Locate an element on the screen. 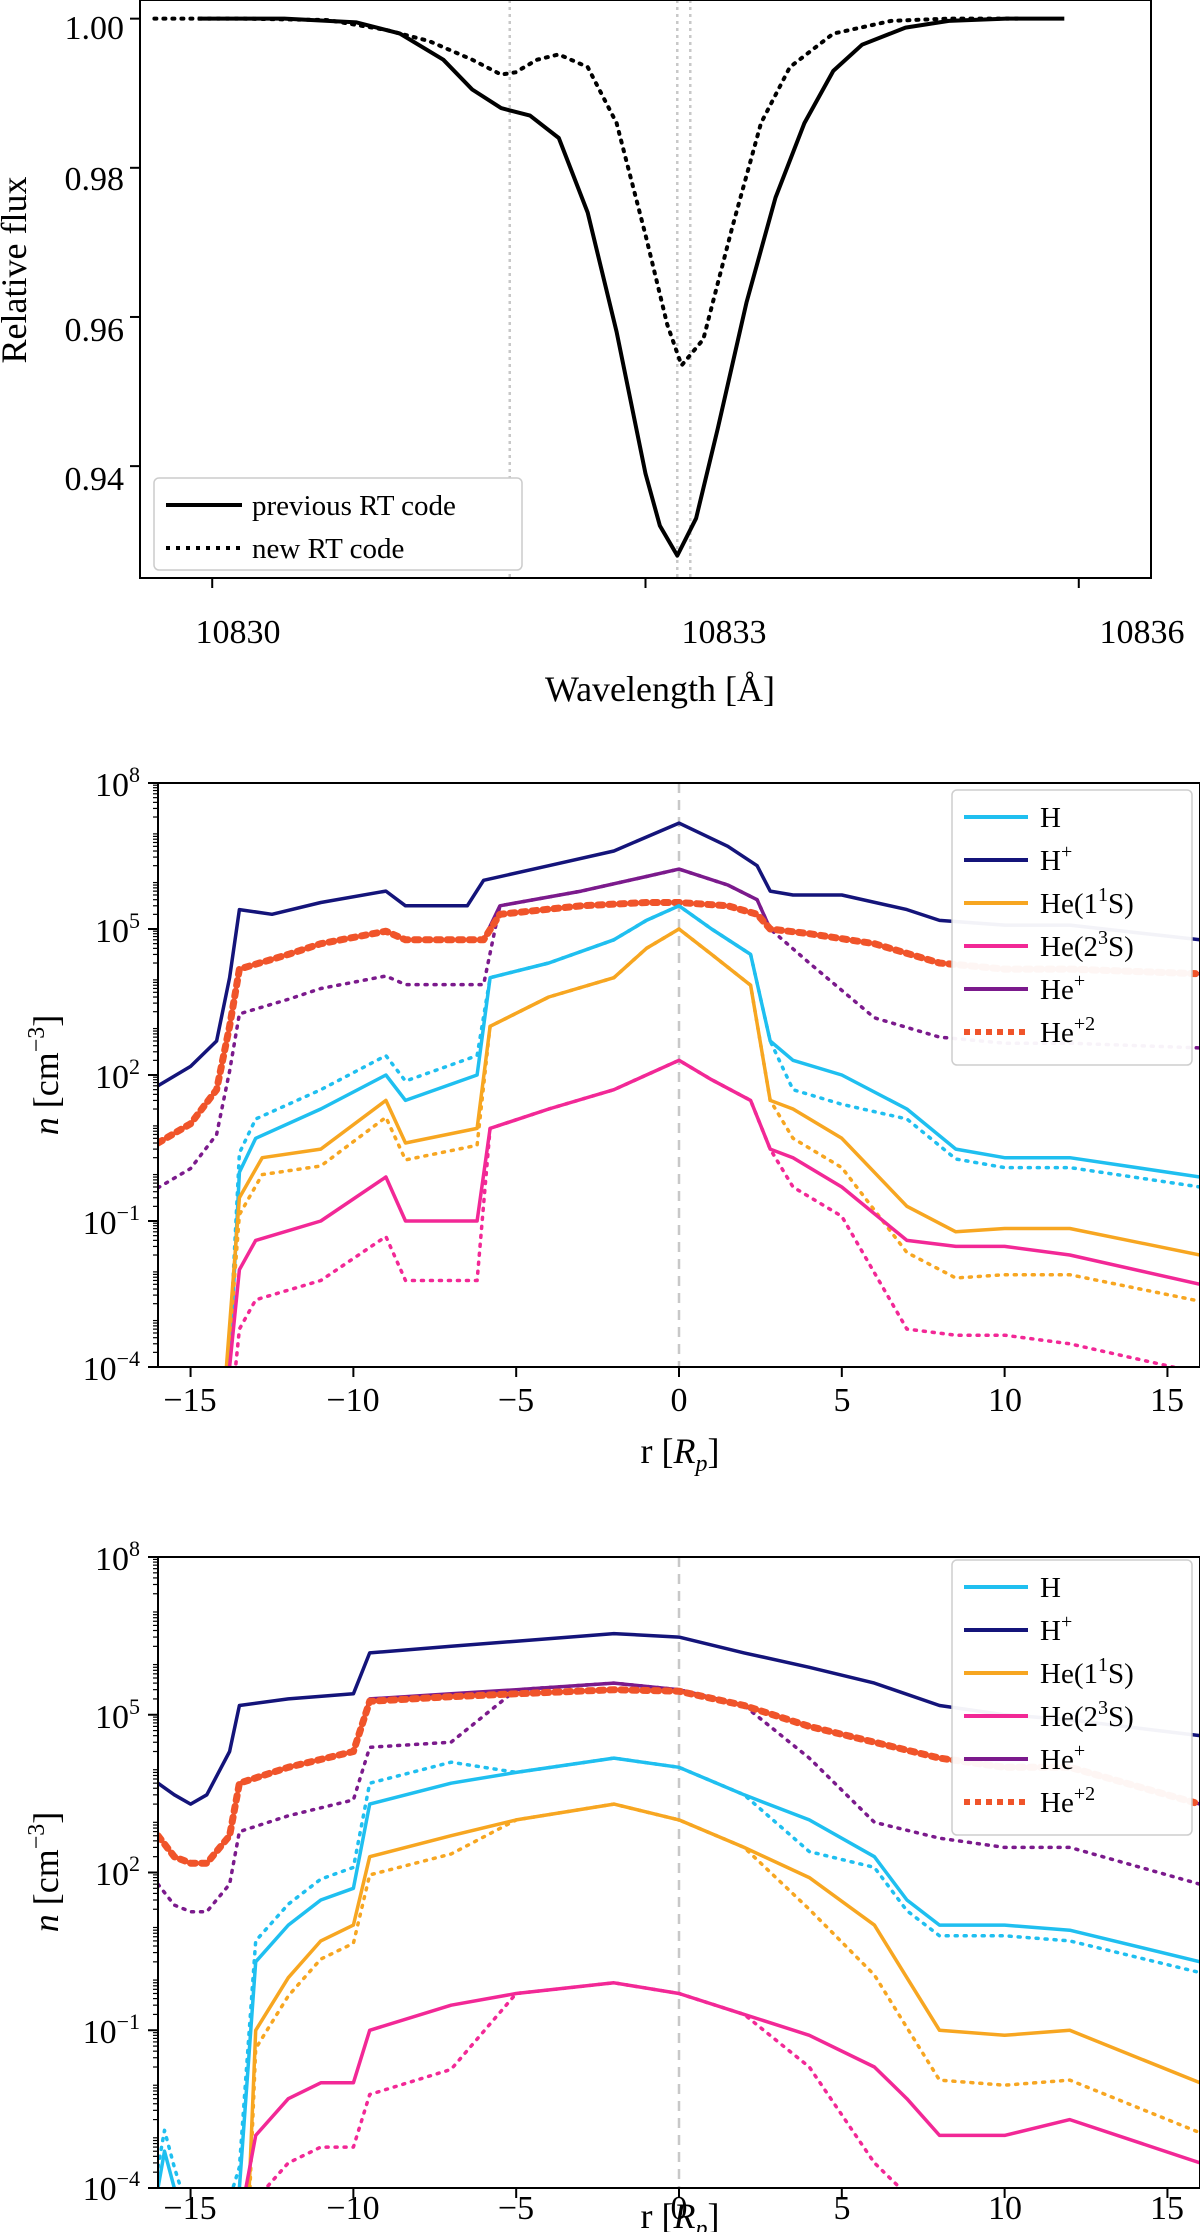  x-tick-label: 10830 is located at coordinates (238, 632).